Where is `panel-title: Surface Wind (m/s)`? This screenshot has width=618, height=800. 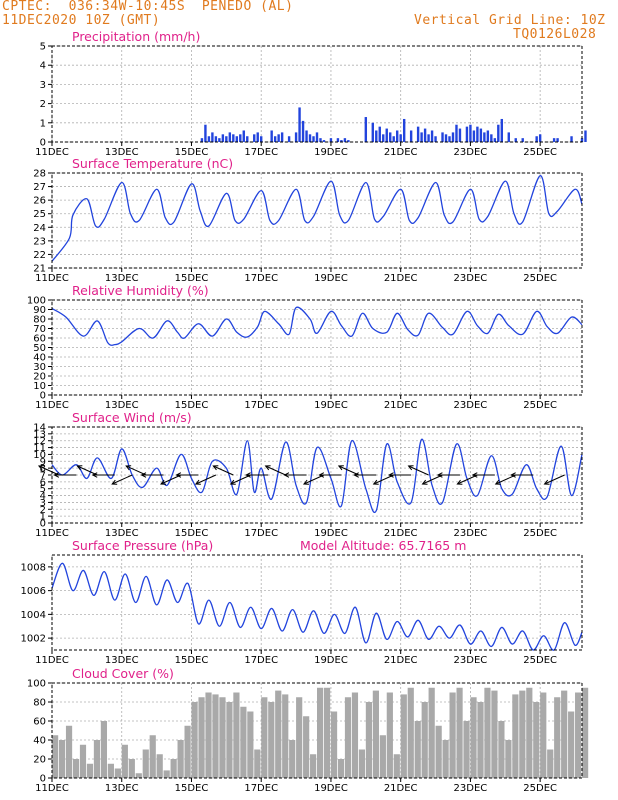 panel-title: Surface Wind (m/s) is located at coordinates (132, 417).